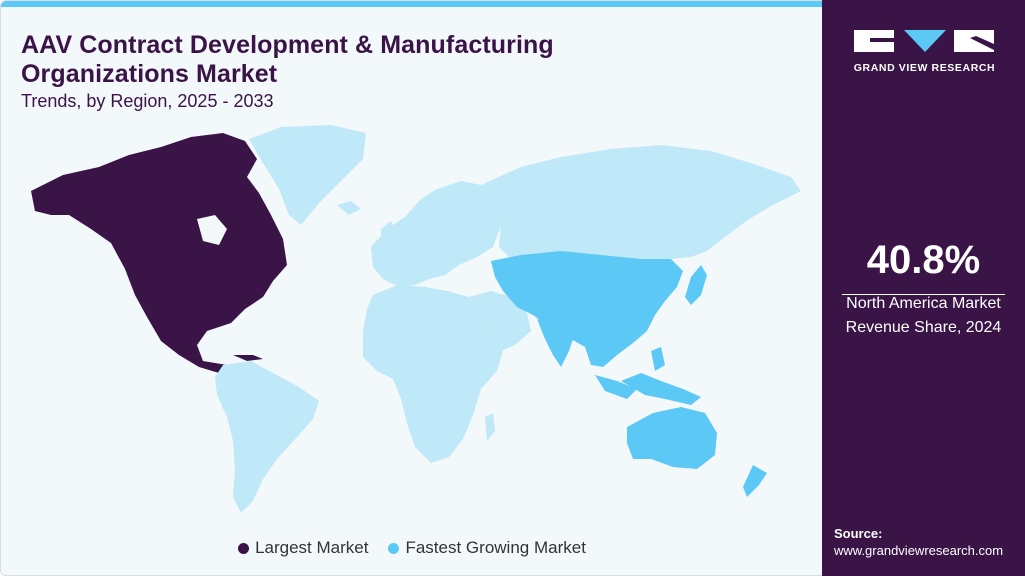  I want to click on region-sea-islands, so click(616, 387).